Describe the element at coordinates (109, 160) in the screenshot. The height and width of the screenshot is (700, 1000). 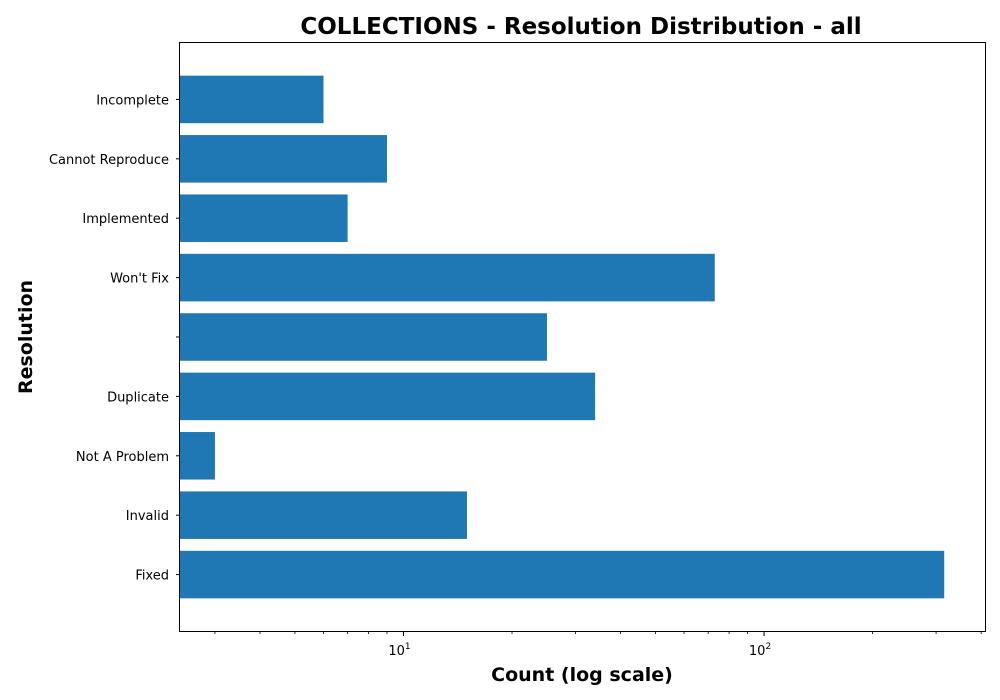
I see `y-tick-label: Cannot Reproduce` at that location.